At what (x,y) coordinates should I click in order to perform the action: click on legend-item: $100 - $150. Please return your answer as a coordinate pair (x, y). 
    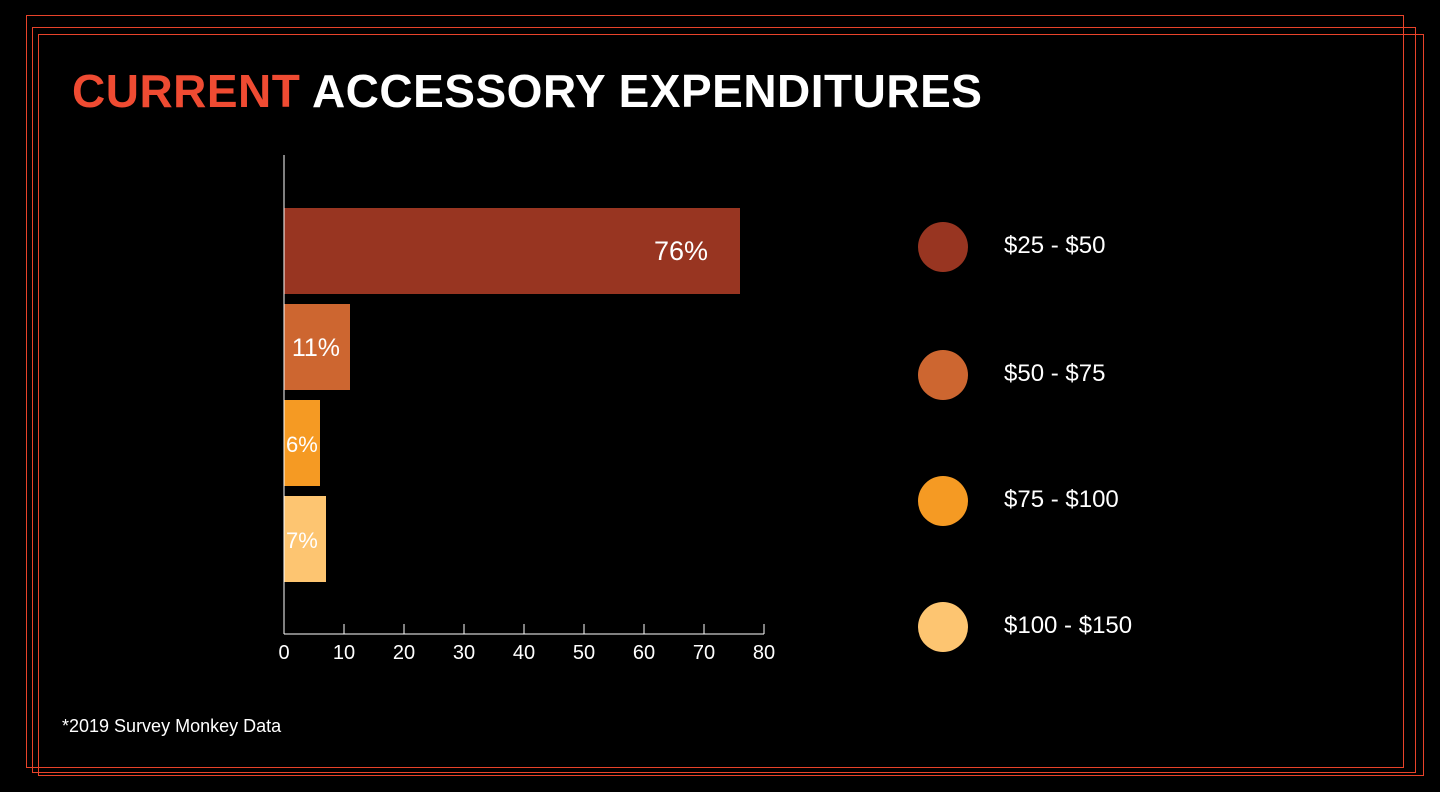
    Looking at the image, I should click on (1068, 627).